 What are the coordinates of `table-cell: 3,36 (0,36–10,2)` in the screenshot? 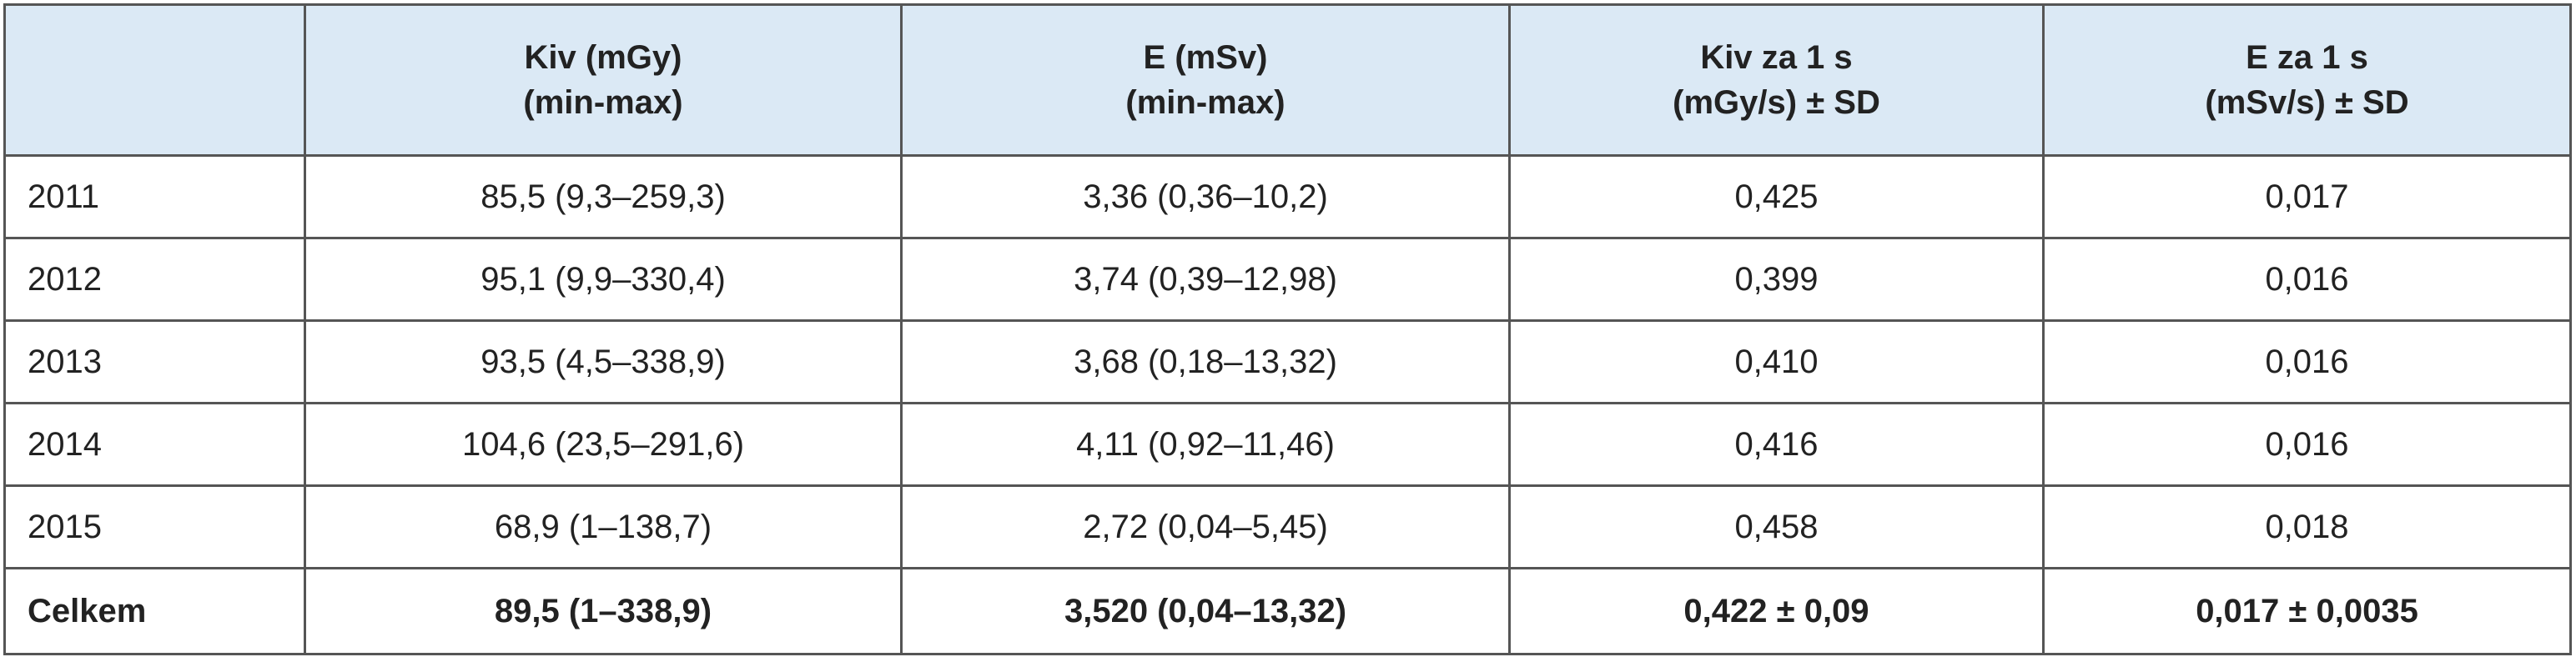 It's located at (1205, 196).